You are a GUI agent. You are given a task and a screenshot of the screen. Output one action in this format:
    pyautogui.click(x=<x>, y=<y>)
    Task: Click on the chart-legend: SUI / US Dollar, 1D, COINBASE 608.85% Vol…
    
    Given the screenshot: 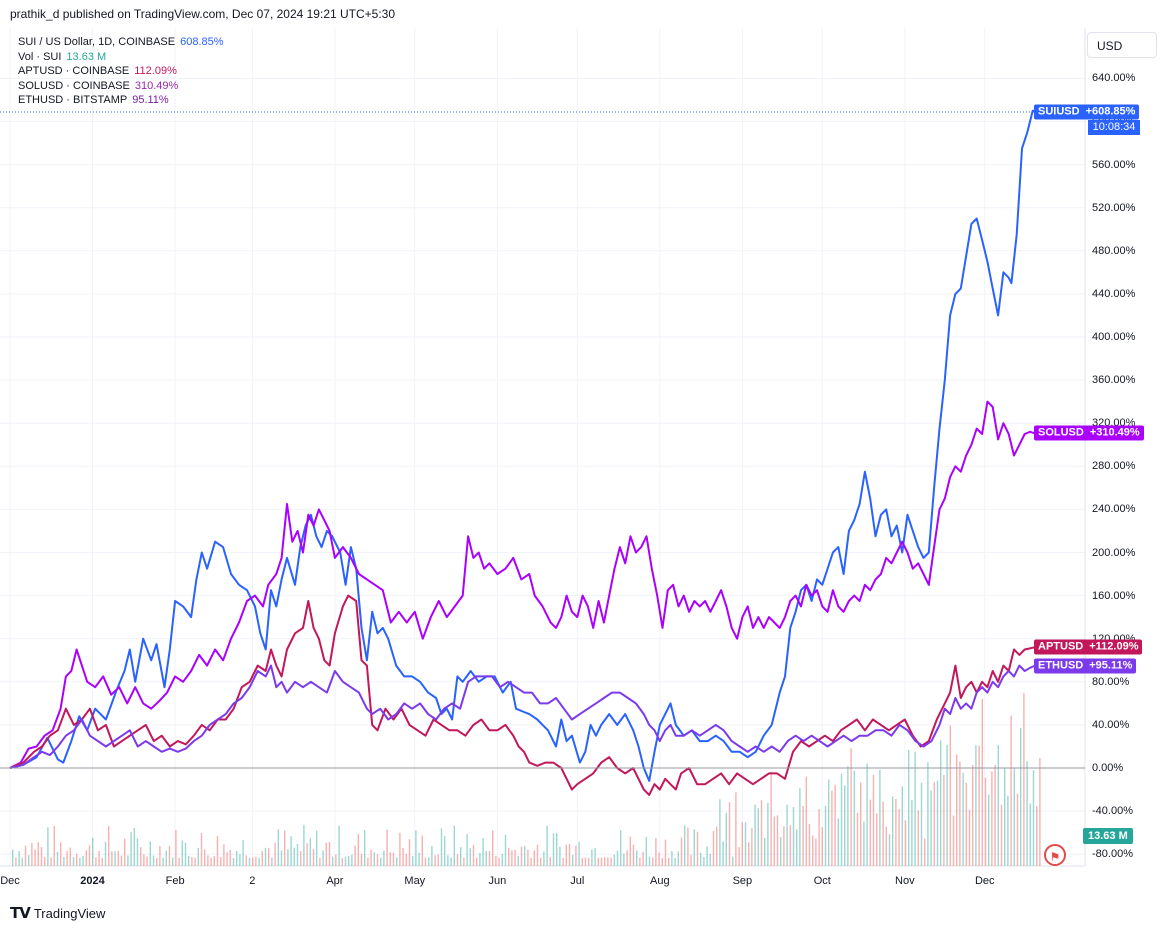 What is the action you would take?
    pyautogui.click(x=121, y=71)
    